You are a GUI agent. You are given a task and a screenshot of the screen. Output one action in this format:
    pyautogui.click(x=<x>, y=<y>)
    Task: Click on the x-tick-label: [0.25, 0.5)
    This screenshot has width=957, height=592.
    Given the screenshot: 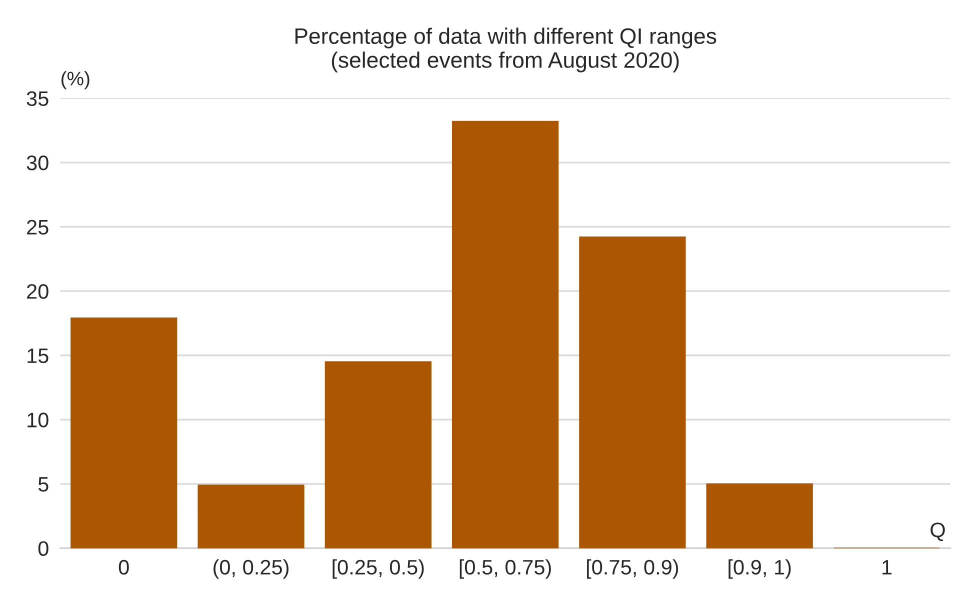 What is the action you would take?
    pyautogui.click(x=378, y=569)
    